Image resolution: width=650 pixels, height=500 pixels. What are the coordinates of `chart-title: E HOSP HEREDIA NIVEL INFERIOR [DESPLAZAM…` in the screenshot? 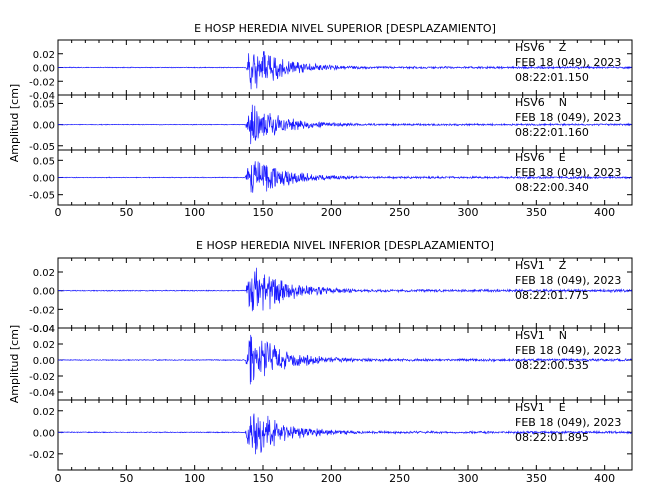 It's located at (345, 245).